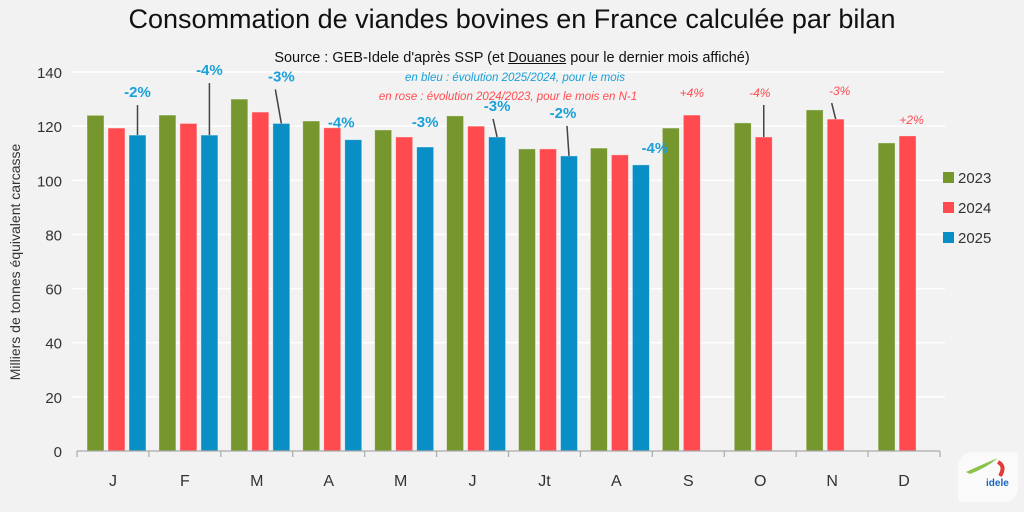 The image size is (1024, 512). I want to click on y-tick-label: 140, so click(49, 73).